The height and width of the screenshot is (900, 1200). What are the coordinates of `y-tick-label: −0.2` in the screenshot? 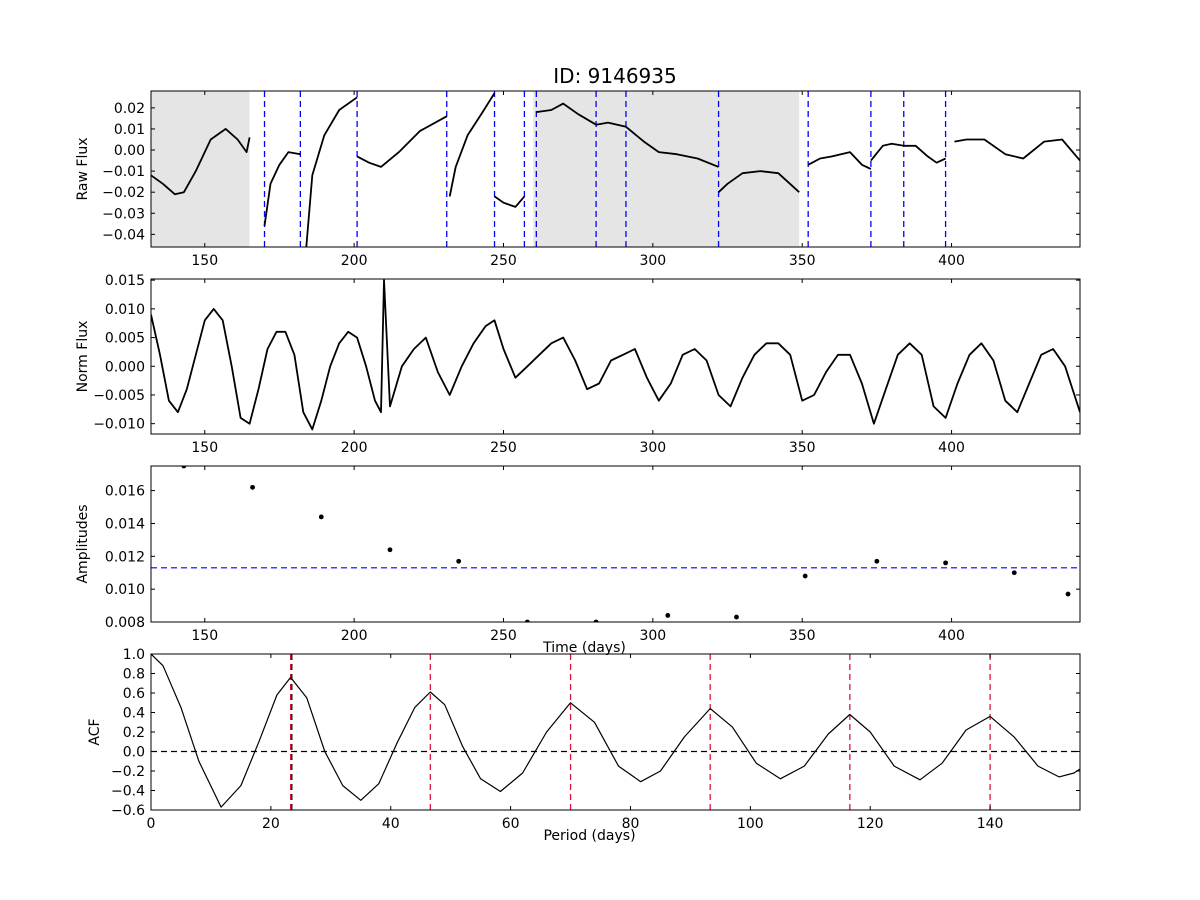 It's located at (128, 772).